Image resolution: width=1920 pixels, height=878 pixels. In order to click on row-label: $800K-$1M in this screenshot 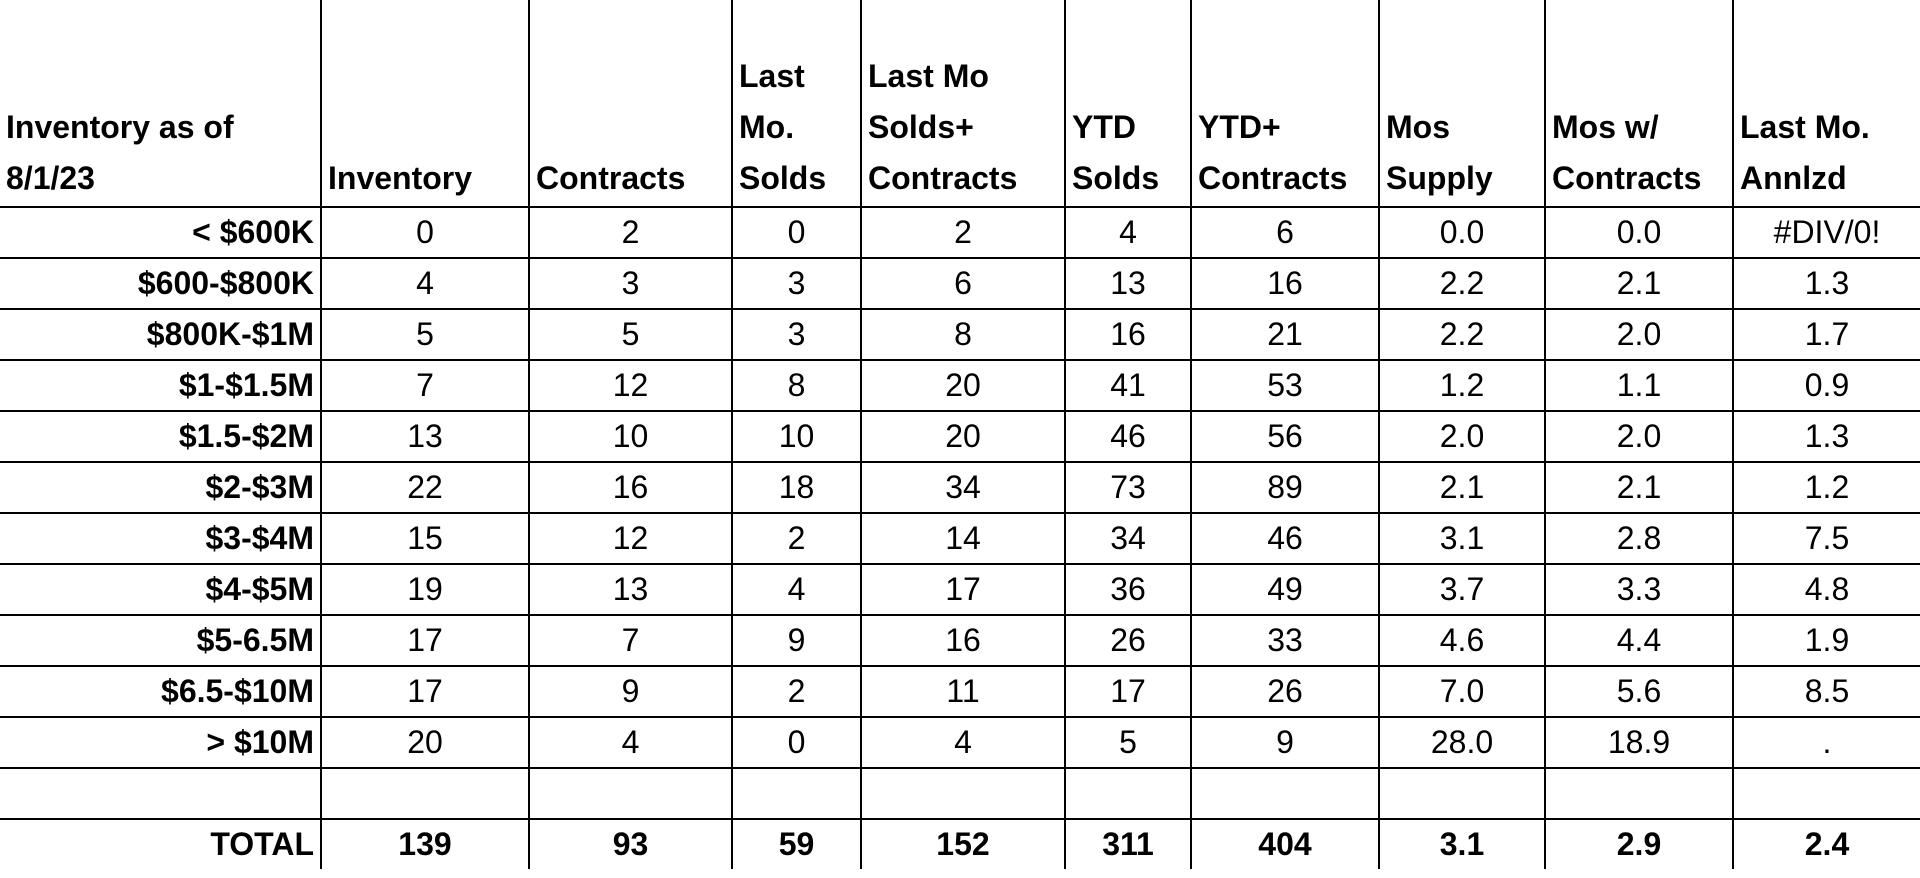, I will do `click(161, 334)`.